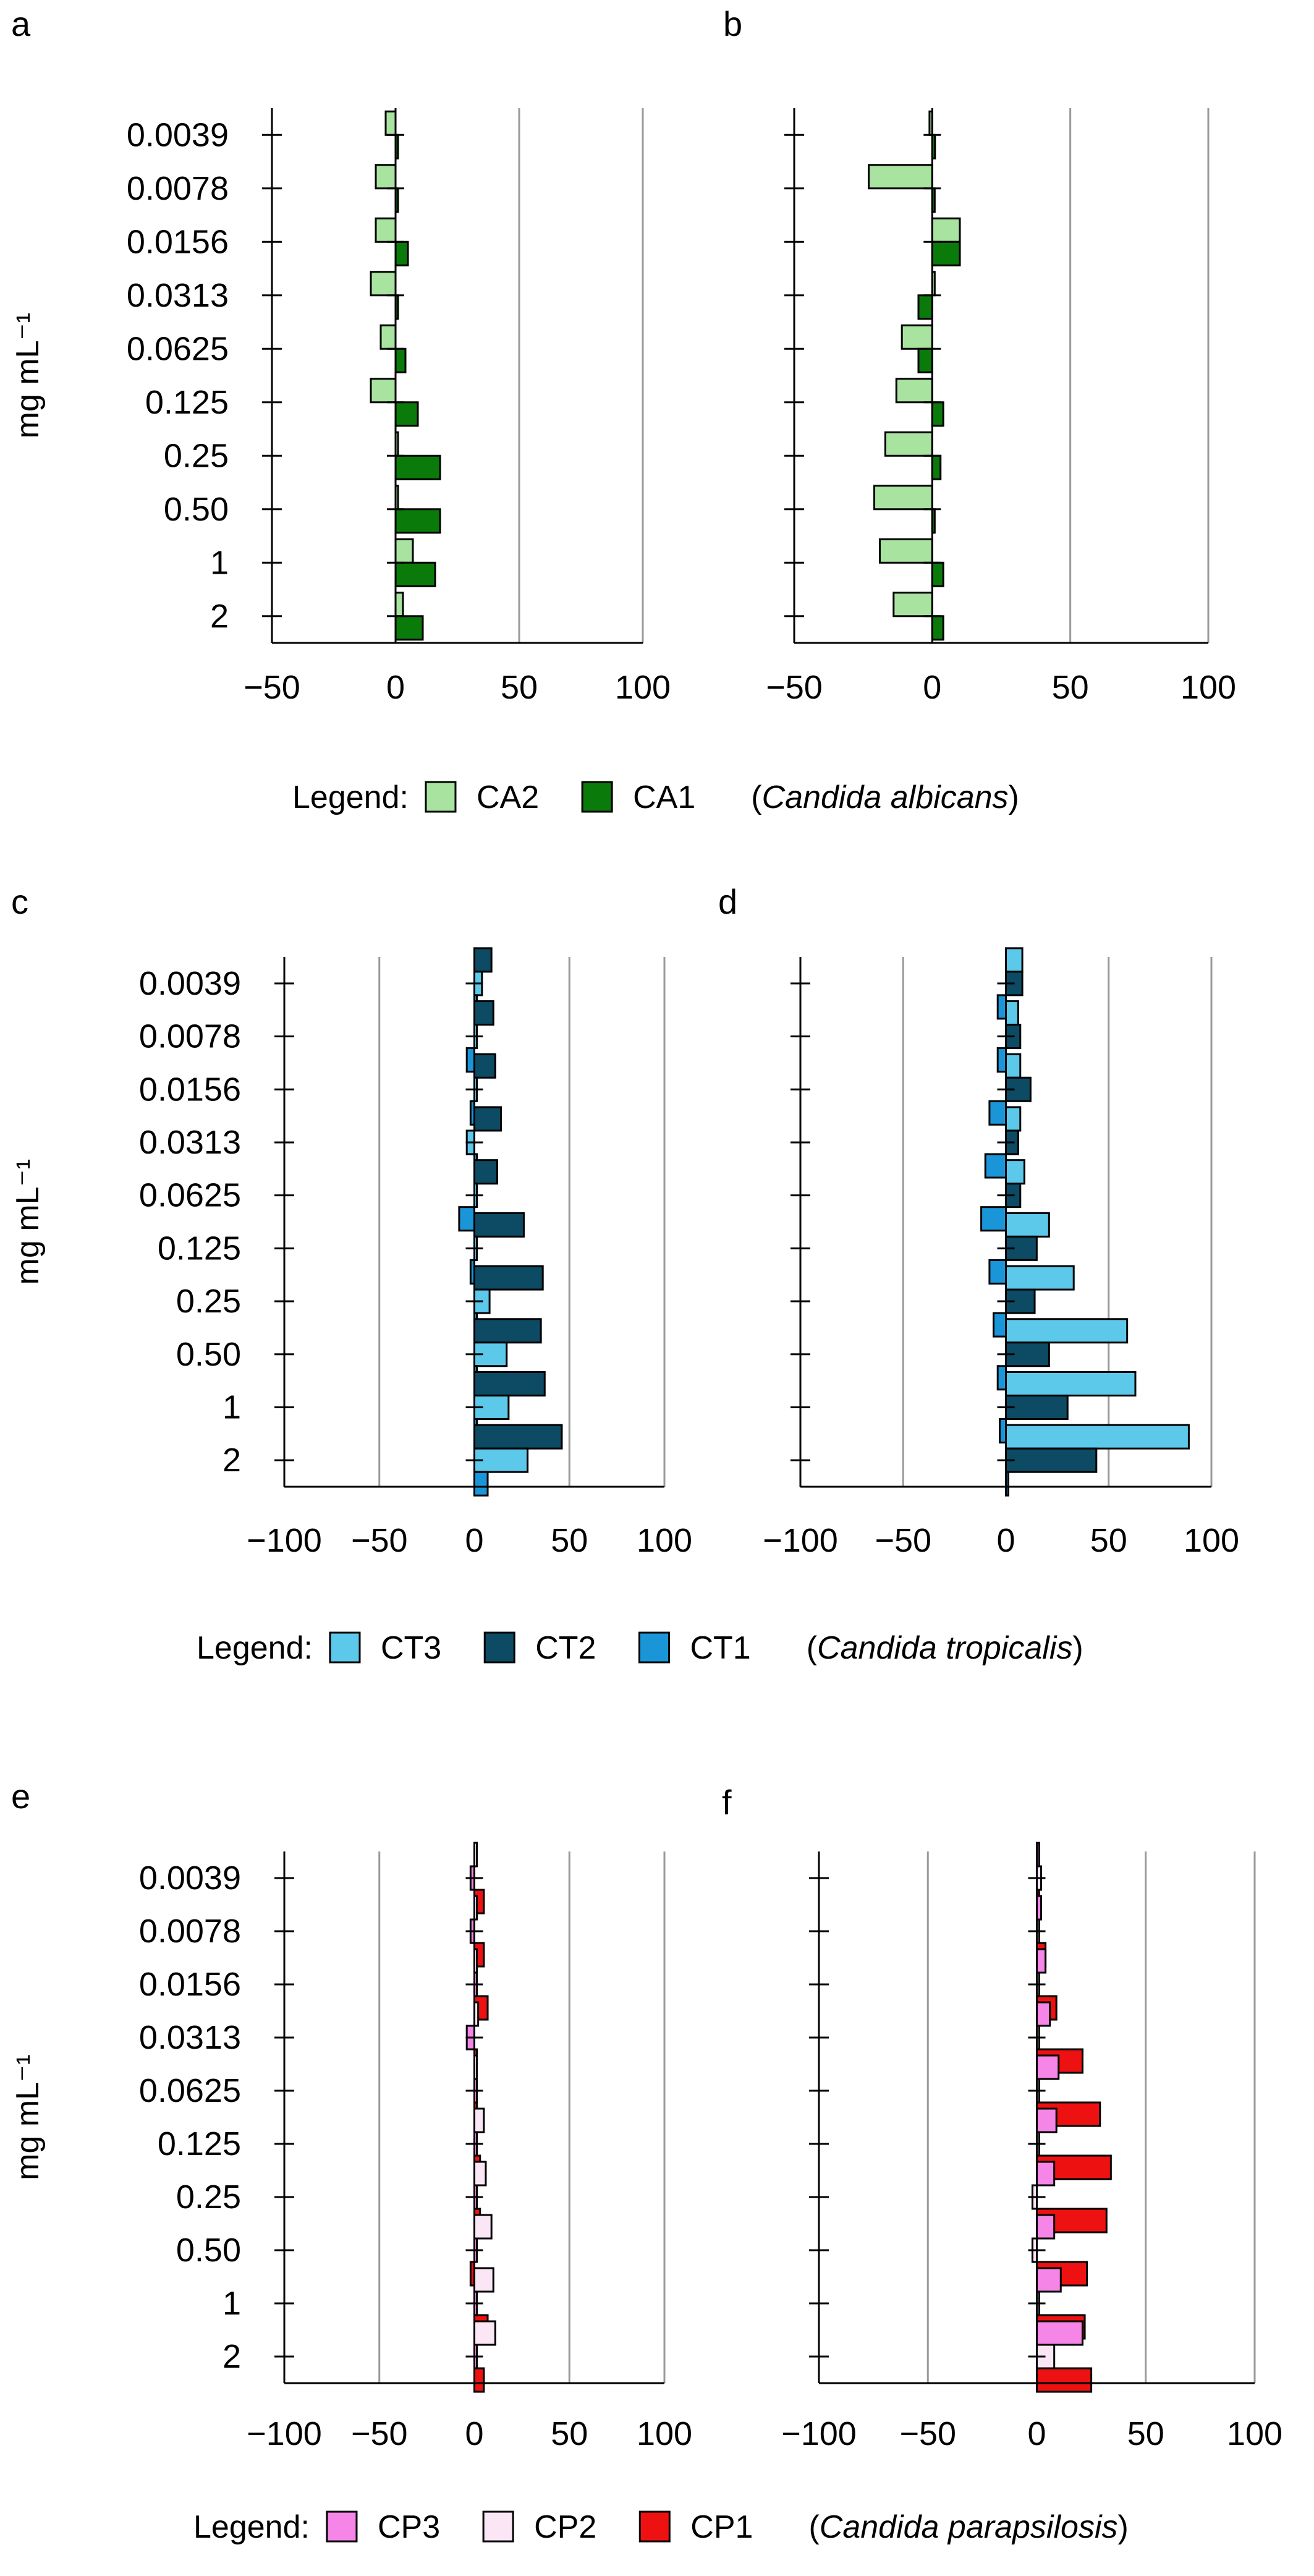 This screenshot has width=1314, height=2576. What do you see at coordinates (200, 1248) in the screenshot?
I see `category-label: 0.125` at bounding box center [200, 1248].